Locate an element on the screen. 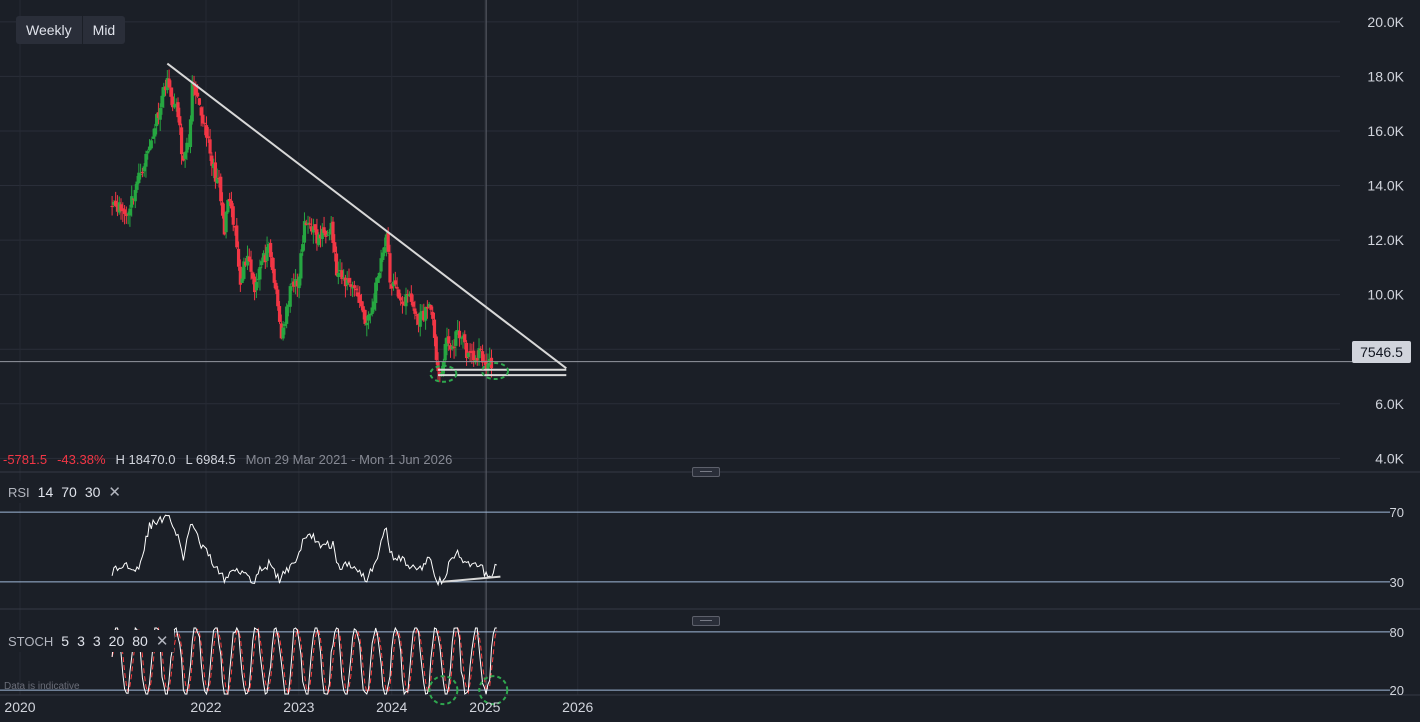  timeframe-selector: Weekly Mid is located at coordinates (71, 30).